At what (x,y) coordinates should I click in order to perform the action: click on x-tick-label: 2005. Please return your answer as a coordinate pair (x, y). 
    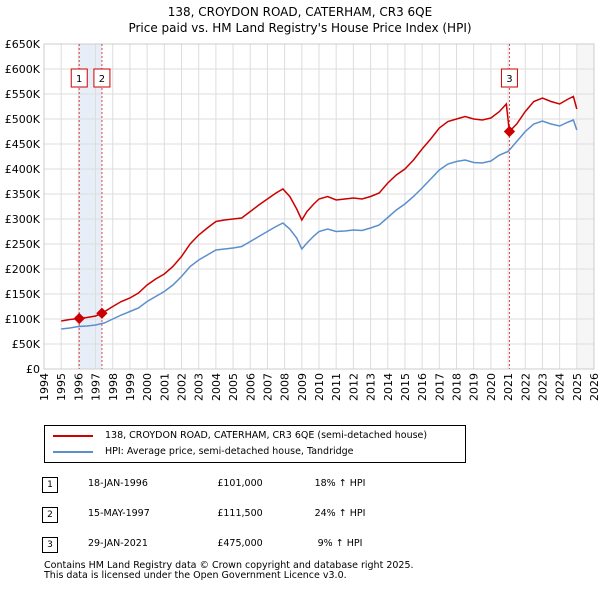
    Looking at the image, I should click on (233, 387).